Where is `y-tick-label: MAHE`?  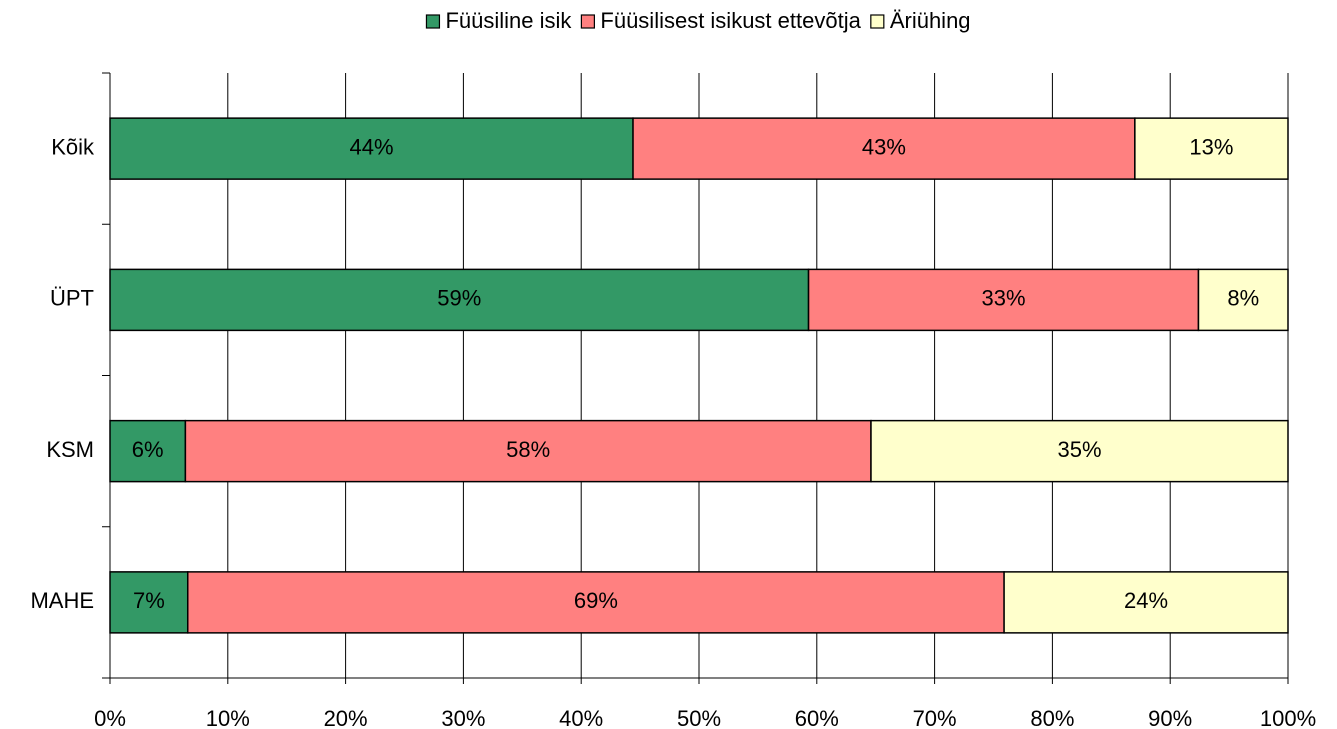
y-tick-label: MAHE is located at coordinates (62, 600).